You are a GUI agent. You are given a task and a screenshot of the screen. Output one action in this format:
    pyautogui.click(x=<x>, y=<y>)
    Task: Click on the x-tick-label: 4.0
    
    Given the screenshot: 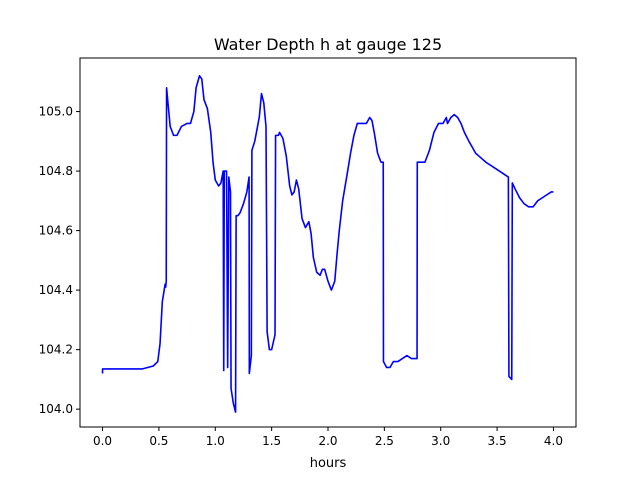 What is the action you would take?
    pyautogui.click(x=553, y=441)
    